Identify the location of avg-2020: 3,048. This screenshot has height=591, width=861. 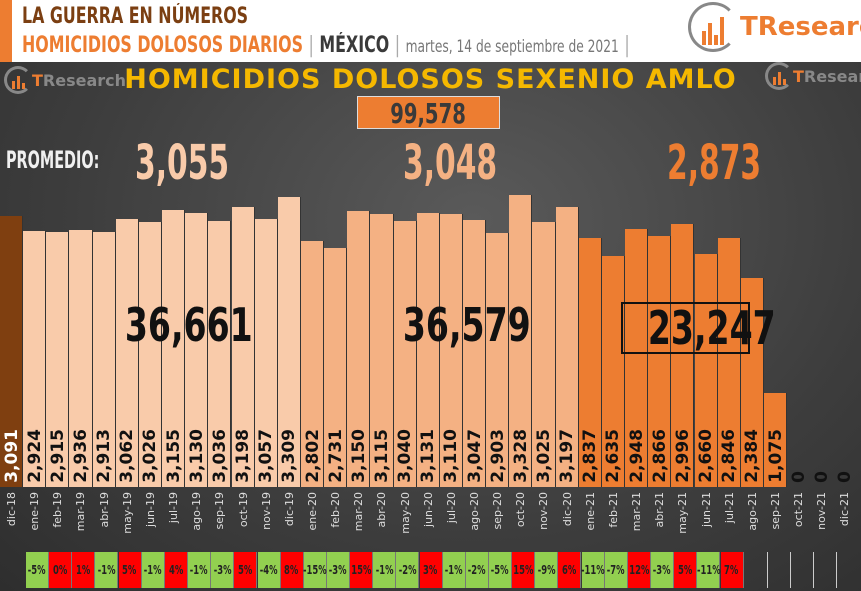
(450, 163).